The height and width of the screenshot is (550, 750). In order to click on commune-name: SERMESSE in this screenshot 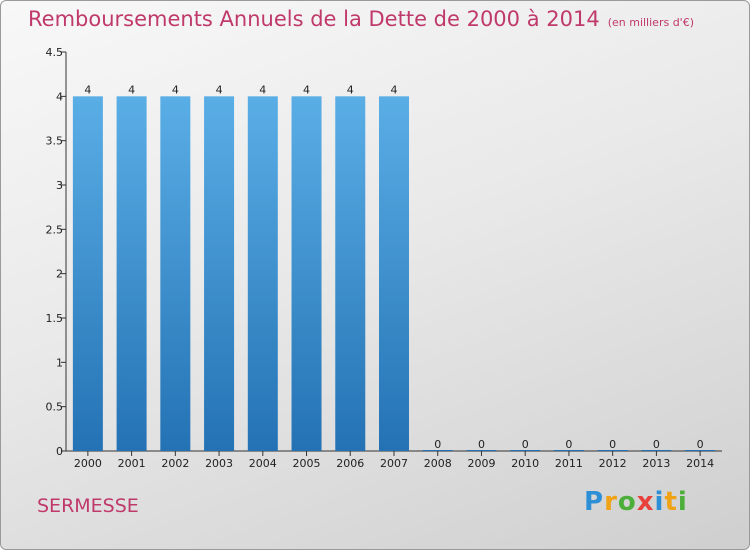, I will do `click(88, 506)`.